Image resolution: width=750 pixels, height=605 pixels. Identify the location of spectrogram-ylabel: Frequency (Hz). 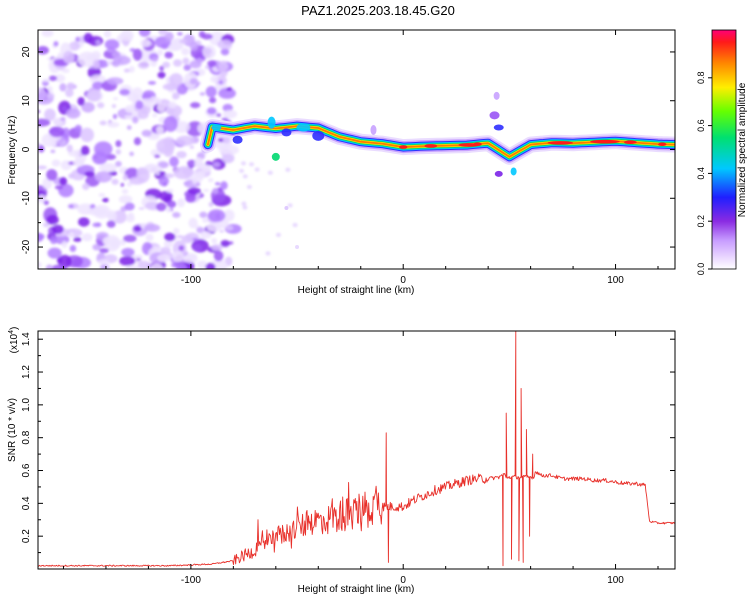
(12, 150).